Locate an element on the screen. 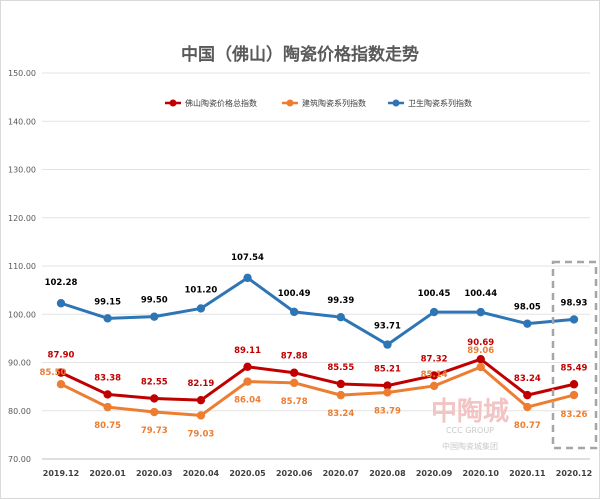  data-label: 82.55 is located at coordinates (154, 382).